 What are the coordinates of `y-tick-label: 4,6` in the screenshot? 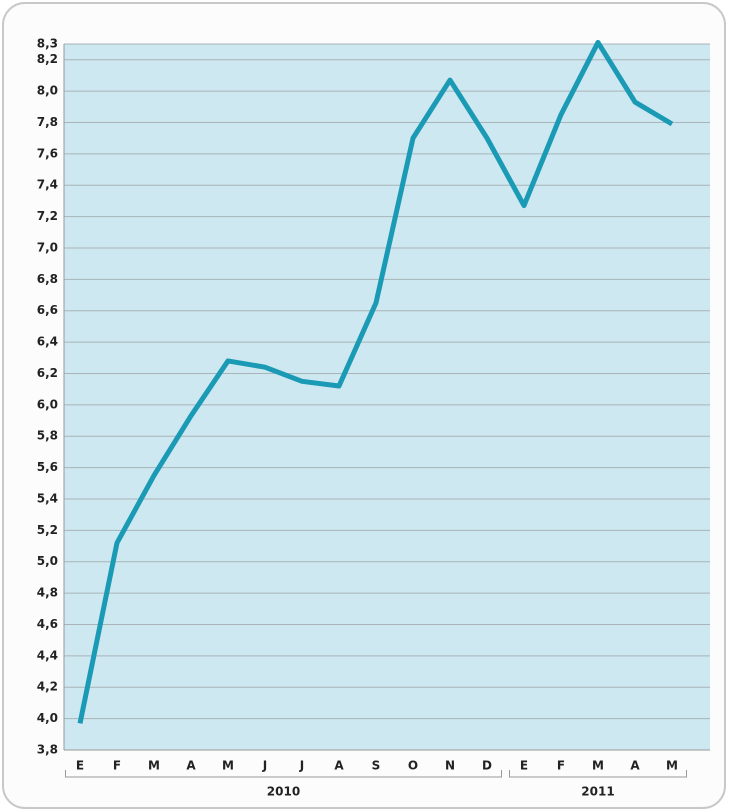 It's located at (47, 624).